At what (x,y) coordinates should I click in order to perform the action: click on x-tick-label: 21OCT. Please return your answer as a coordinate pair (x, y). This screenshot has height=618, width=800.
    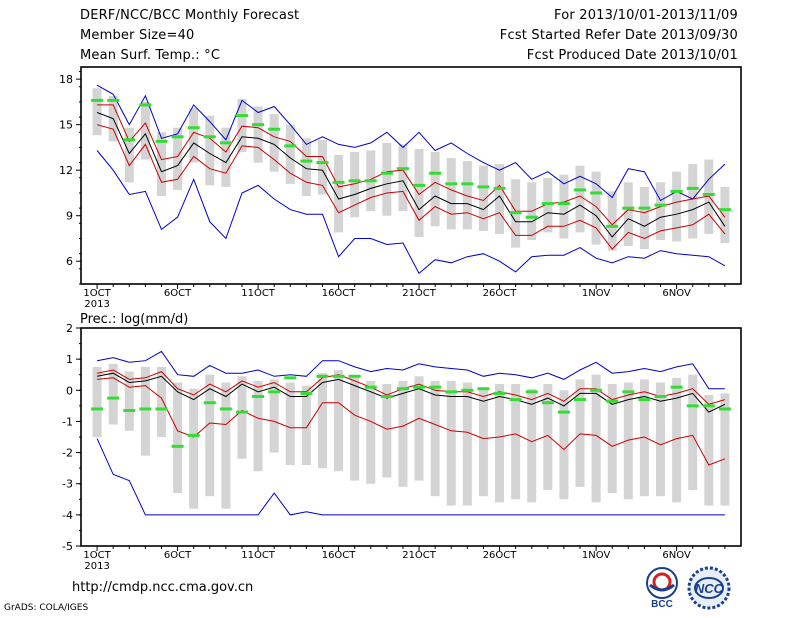
    Looking at the image, I should click on (419, 293).